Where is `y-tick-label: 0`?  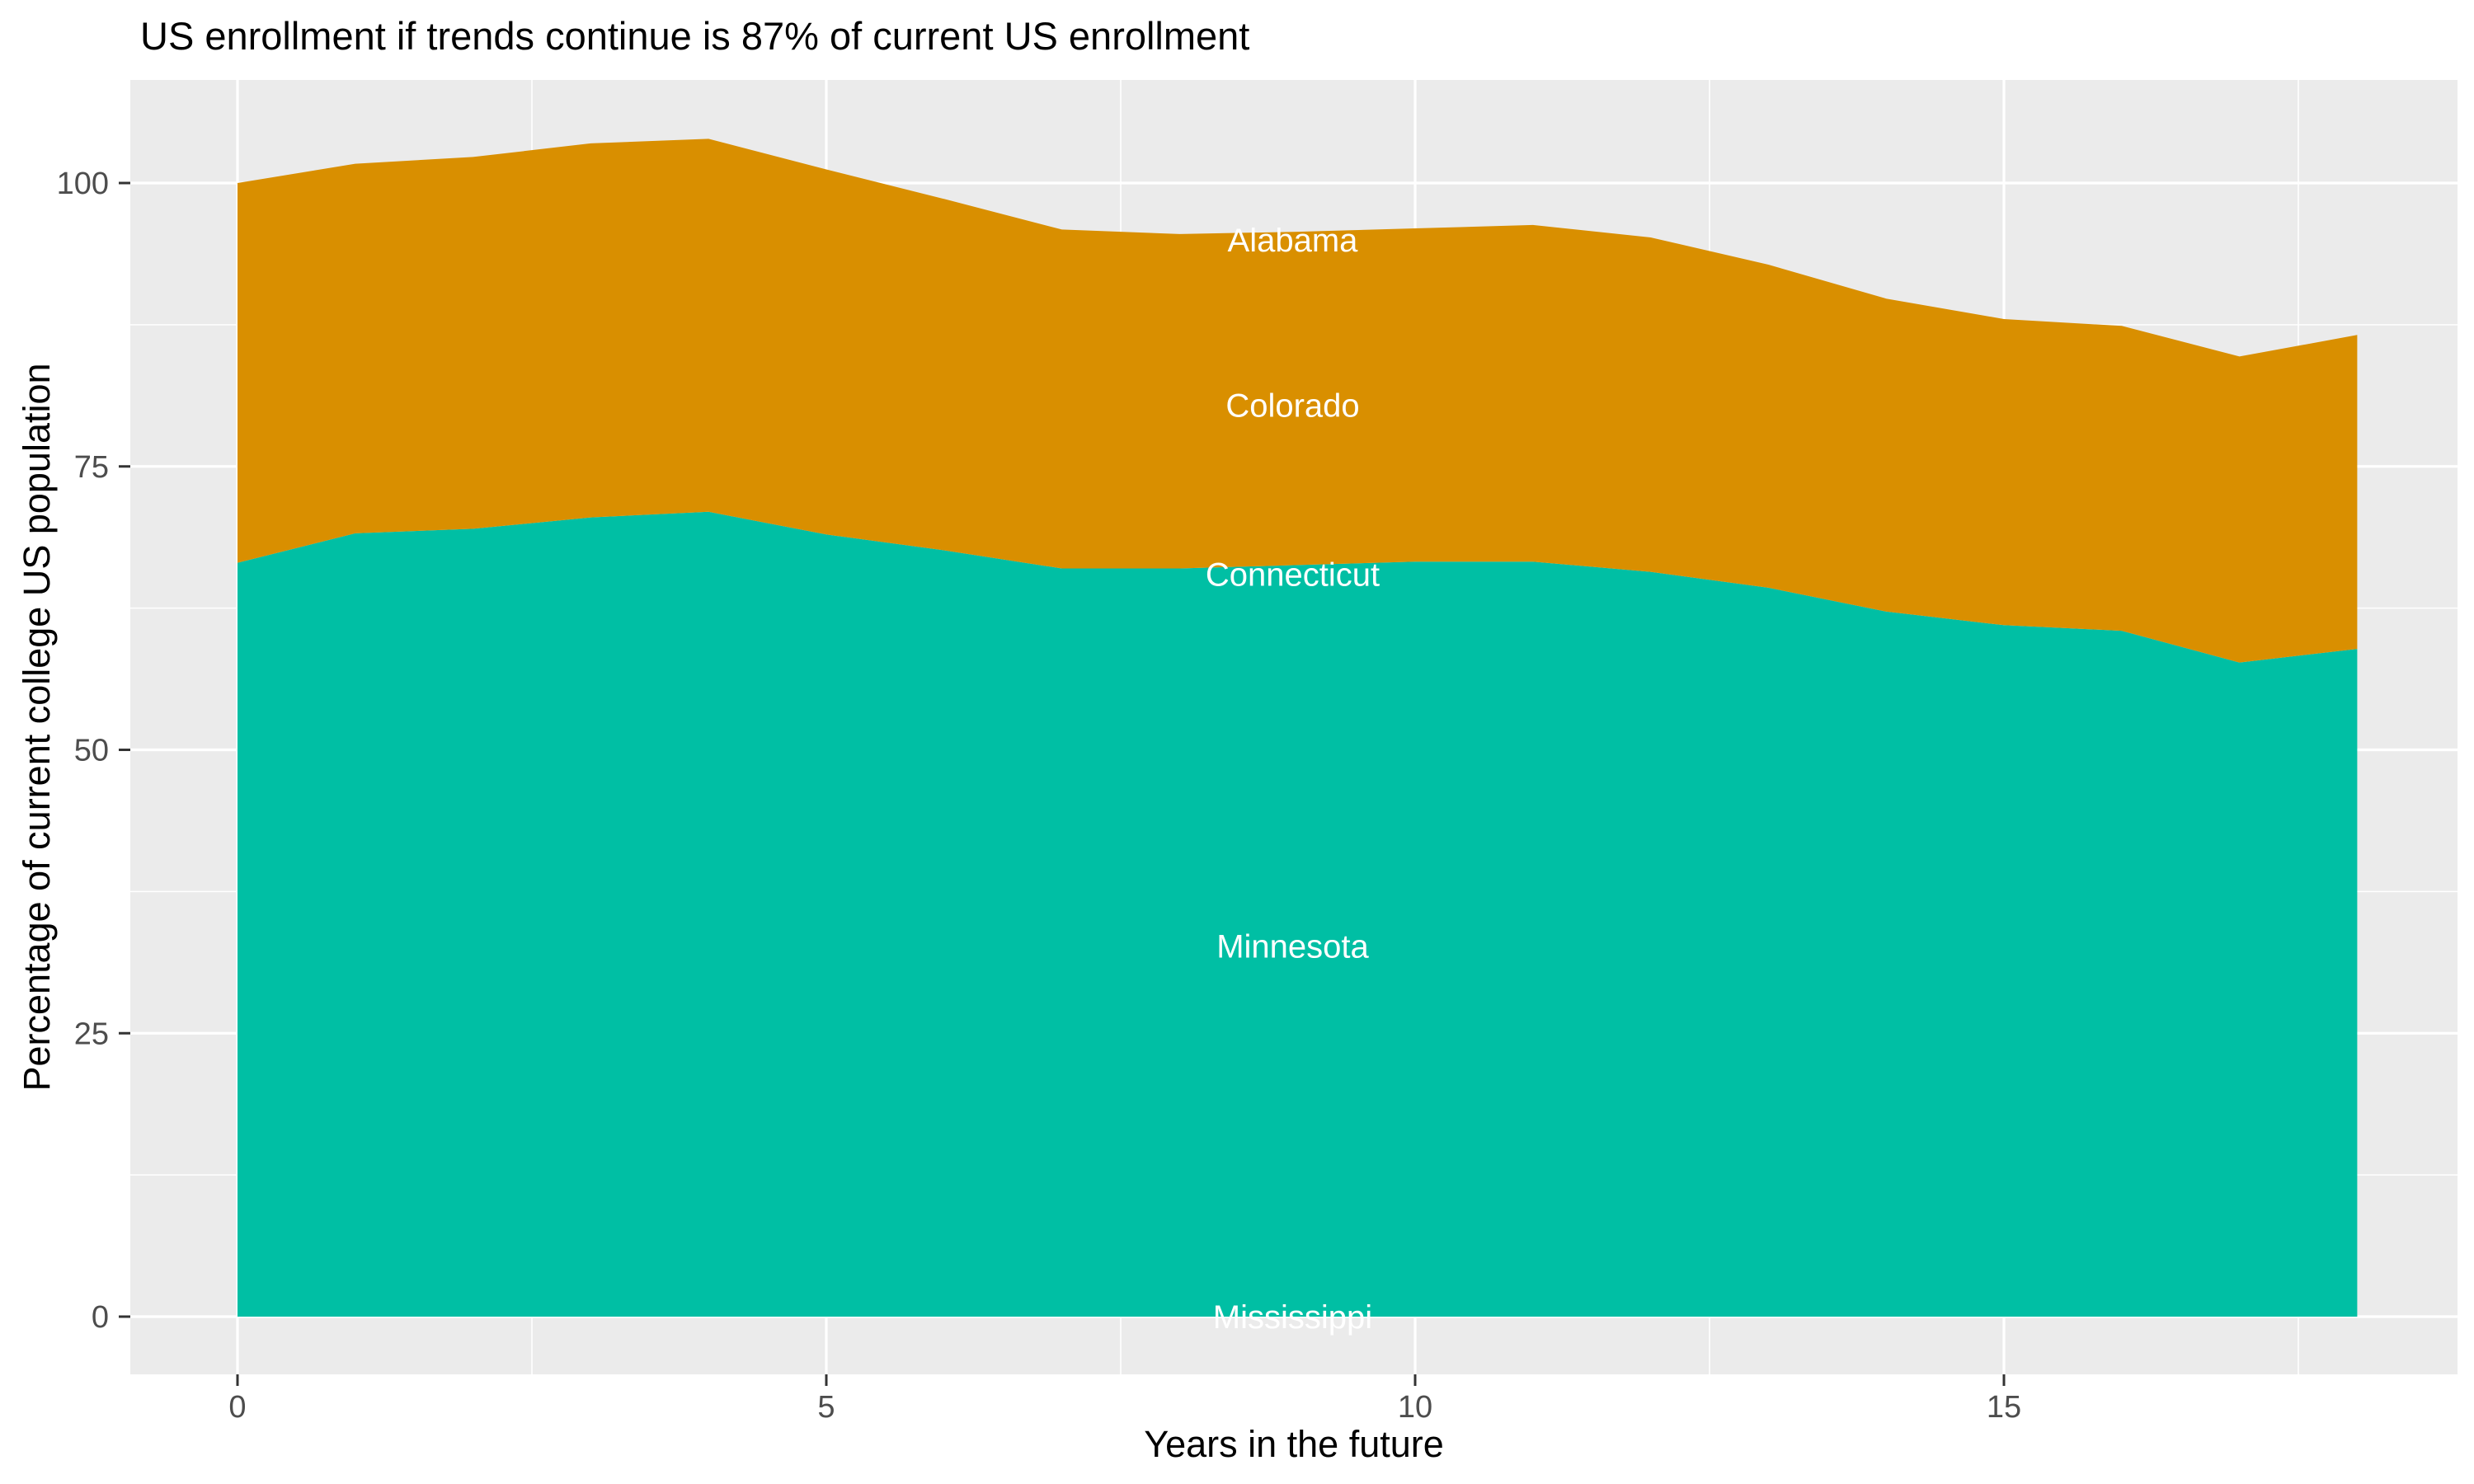
y-tick-label: 0 is located at coordinates (100, 1317).